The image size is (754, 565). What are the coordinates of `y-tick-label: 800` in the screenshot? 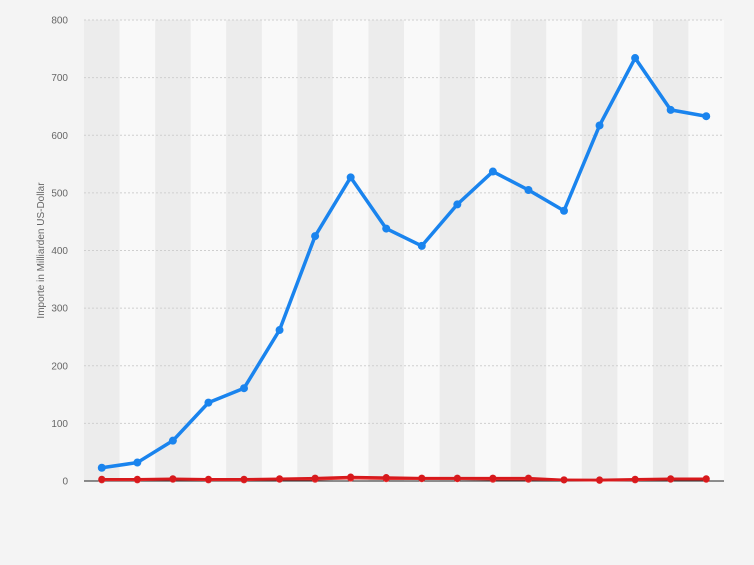 It's located at (59, 21).